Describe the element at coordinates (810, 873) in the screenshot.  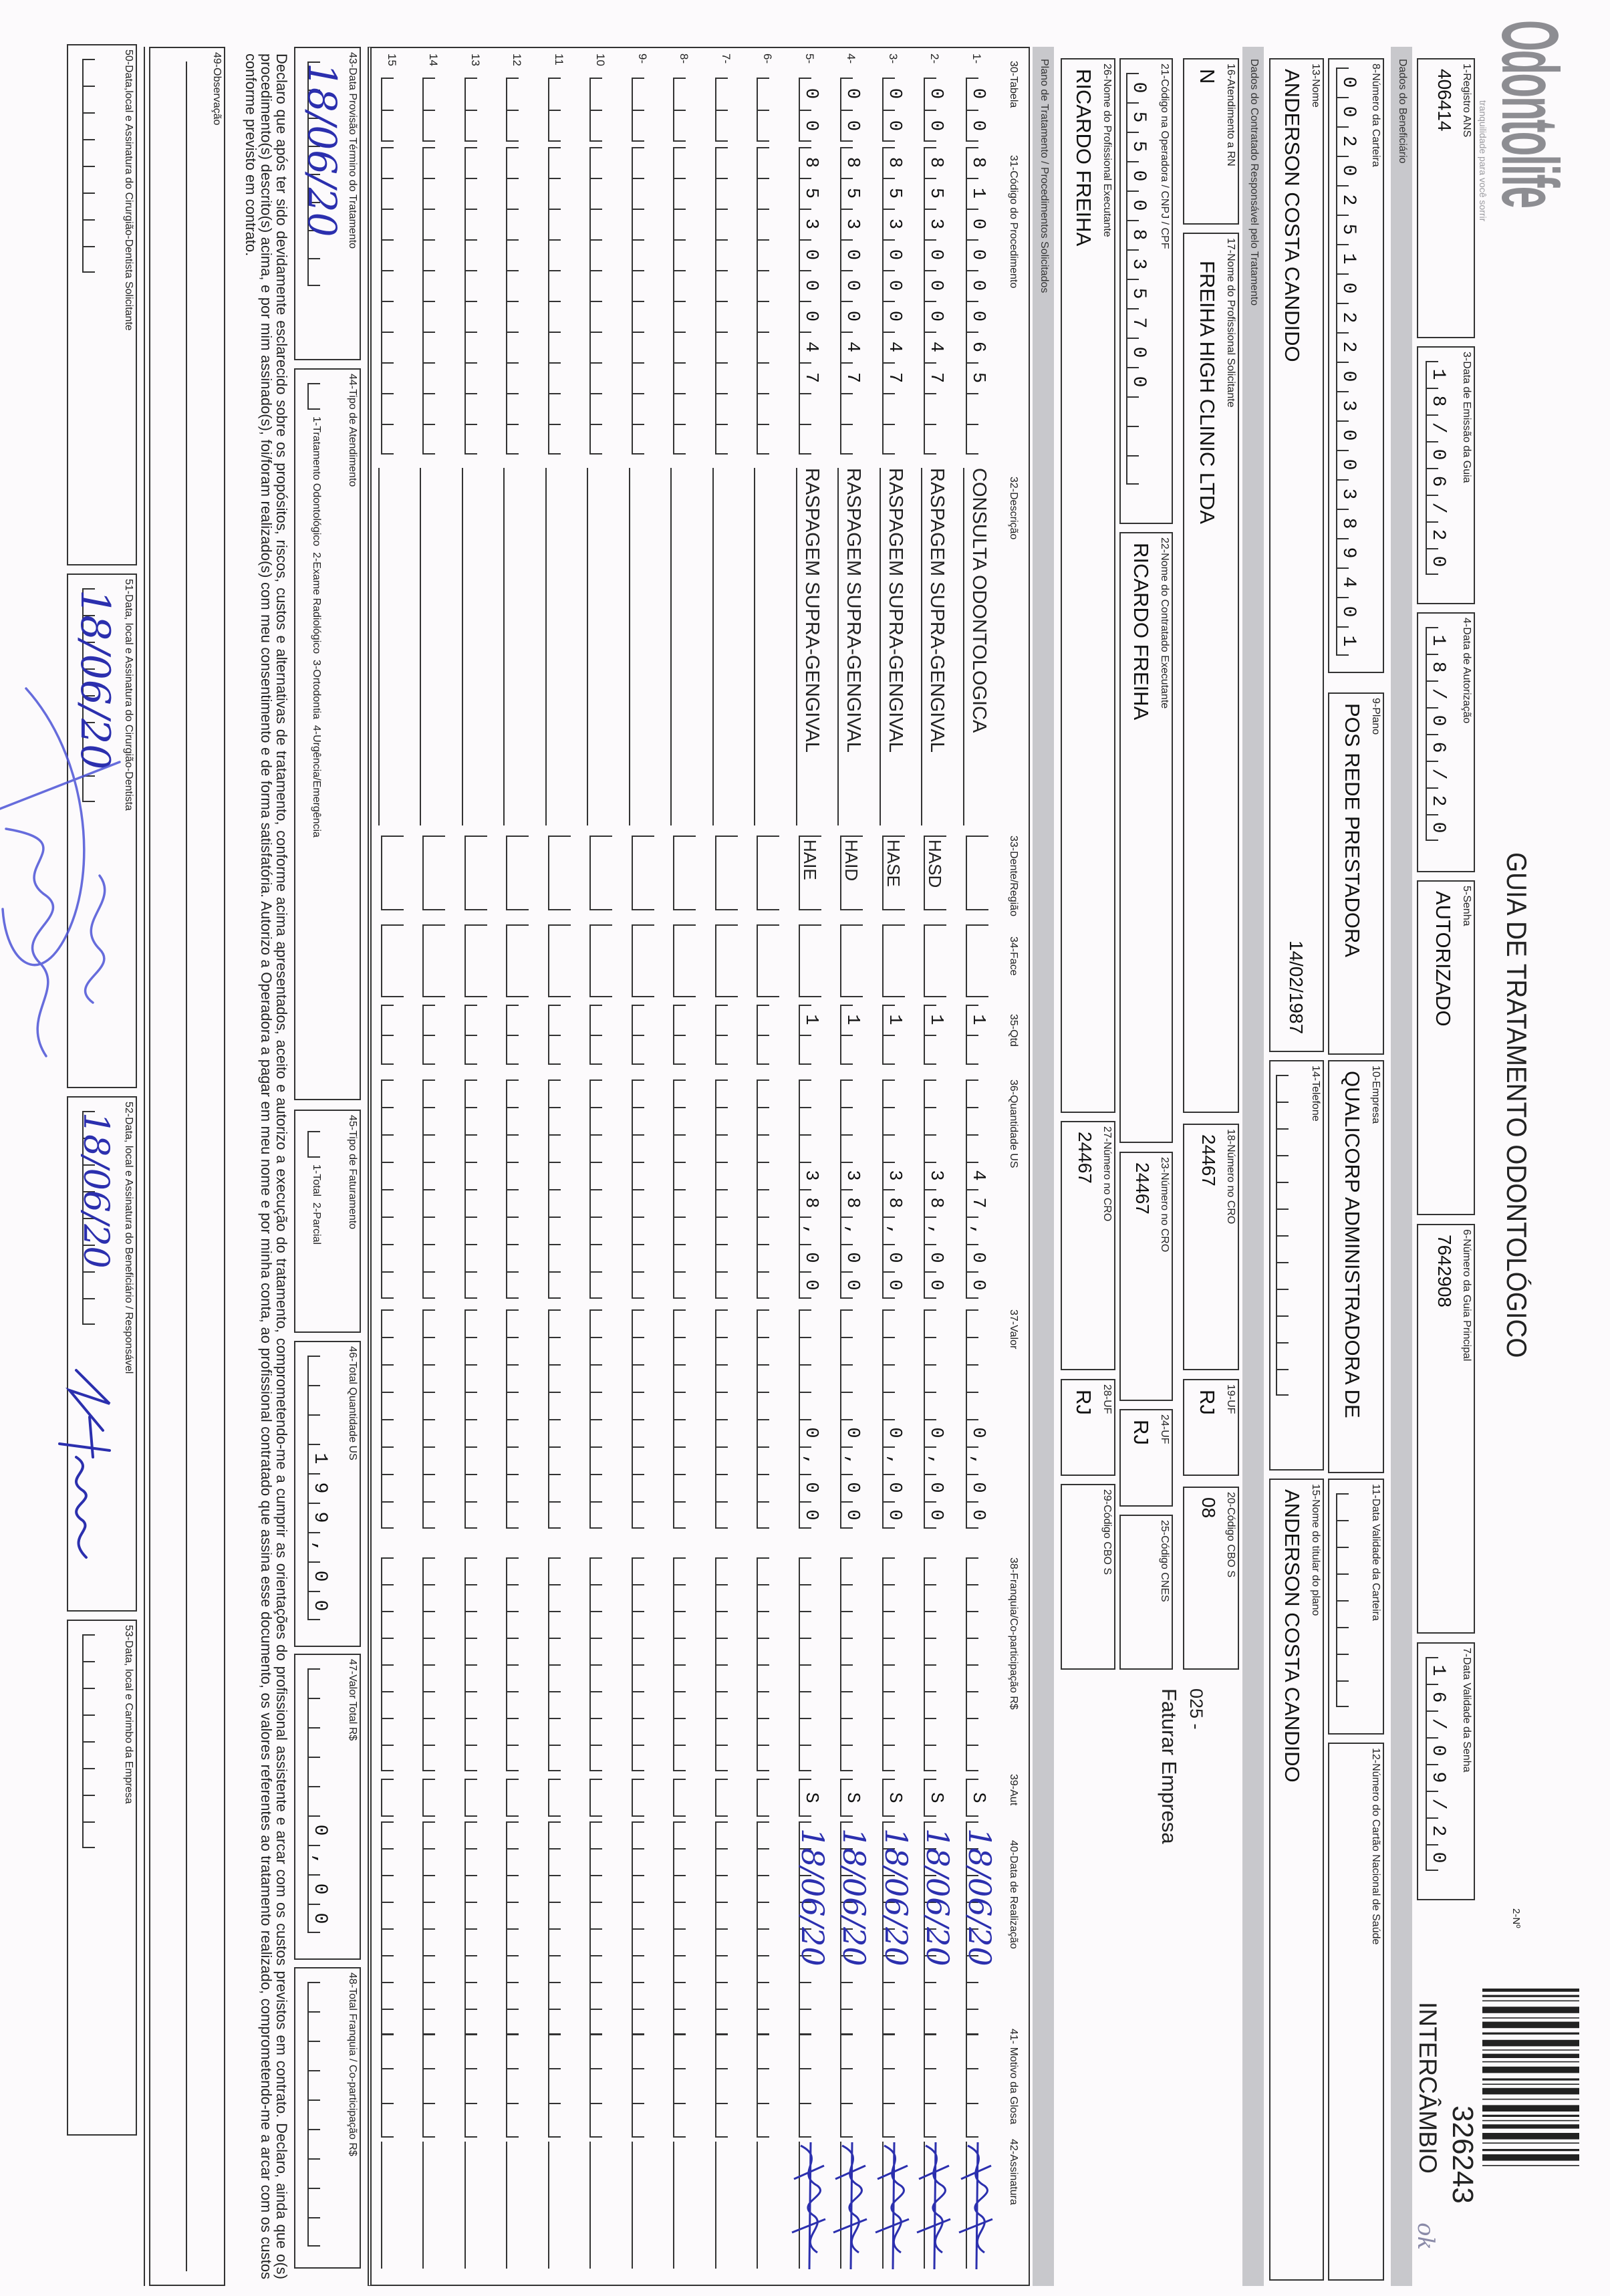
I see `dente-regiao-field: HAIE` at that location.